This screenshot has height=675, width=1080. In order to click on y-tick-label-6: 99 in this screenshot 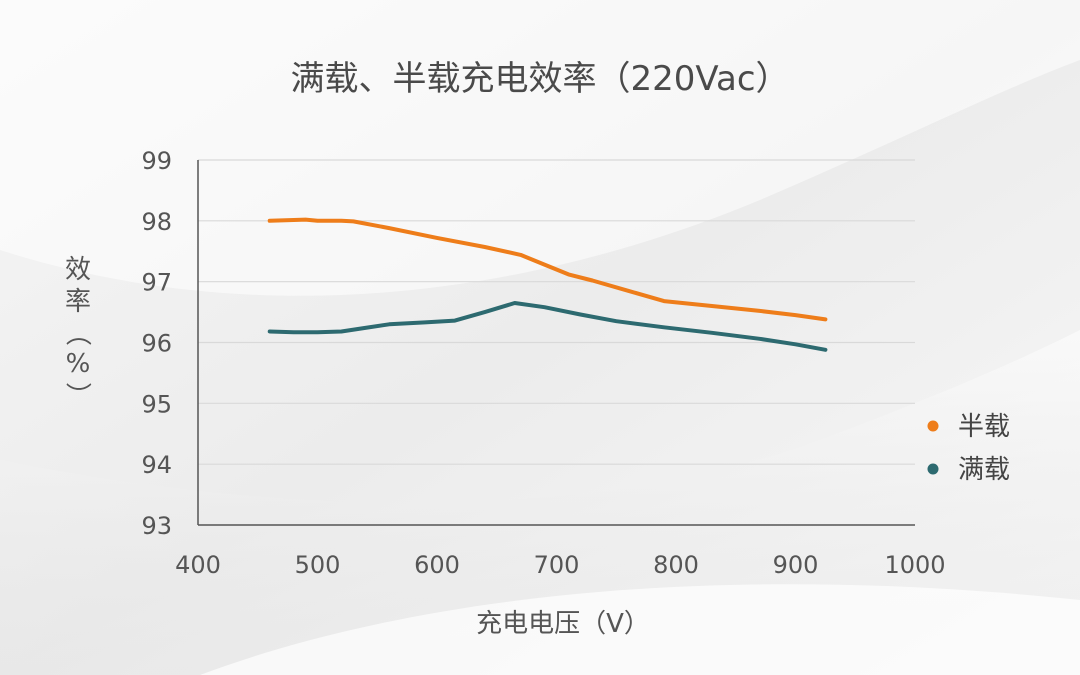, I will do `click(156, 161)`.